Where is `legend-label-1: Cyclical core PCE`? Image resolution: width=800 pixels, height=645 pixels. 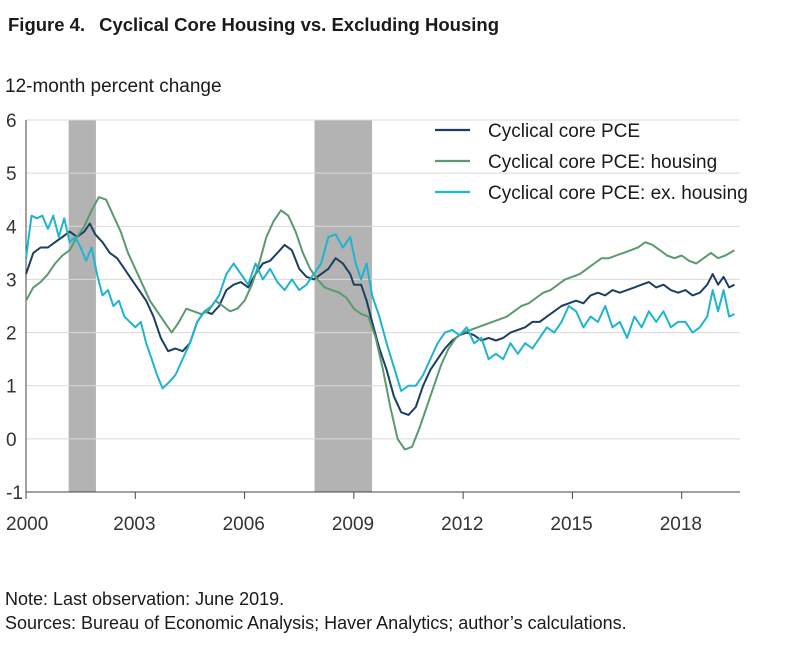
legend-label-1: Cyclical core PCE is located at coordinates (564, 131).